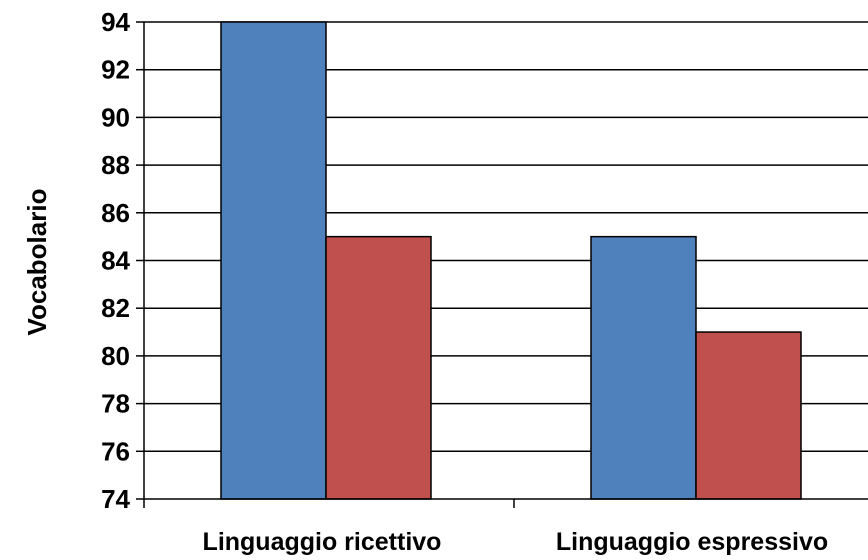 Image resolution: width=868 pixels, height=560 pixels. Describe the element at coordinates (115, 22) in the screenshot. I see `y-tick-label: 94` at that location.